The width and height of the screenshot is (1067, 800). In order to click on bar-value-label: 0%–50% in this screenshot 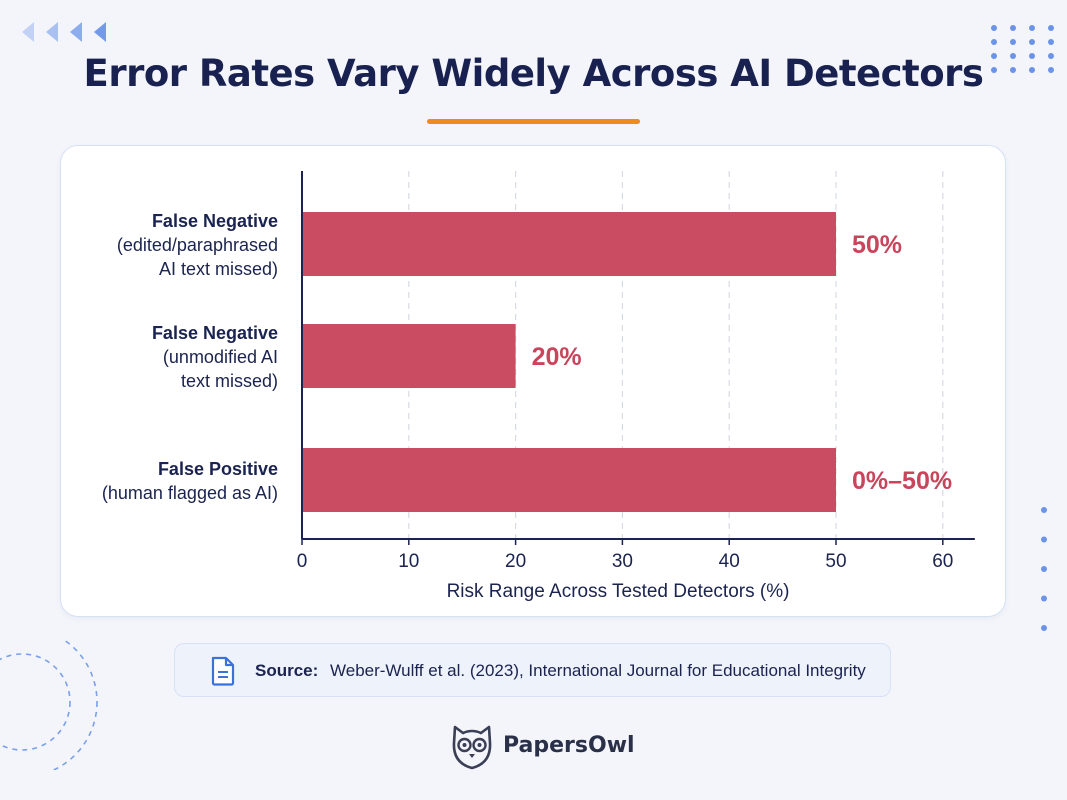, I will do `click(902, 481)`.